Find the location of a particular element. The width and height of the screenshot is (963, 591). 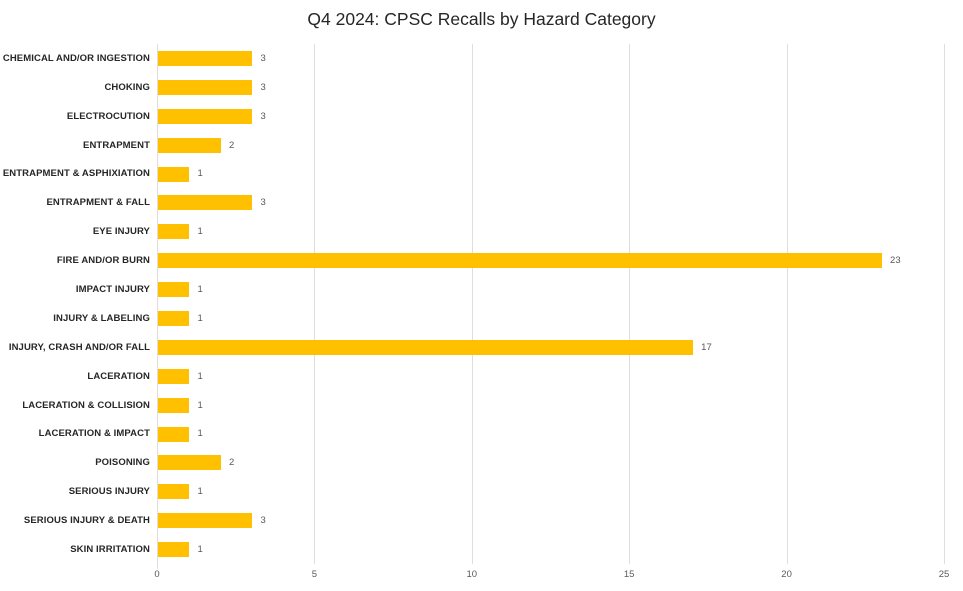

category-label: FIRE AND/OR BURN is located at coordinates (103, 261).